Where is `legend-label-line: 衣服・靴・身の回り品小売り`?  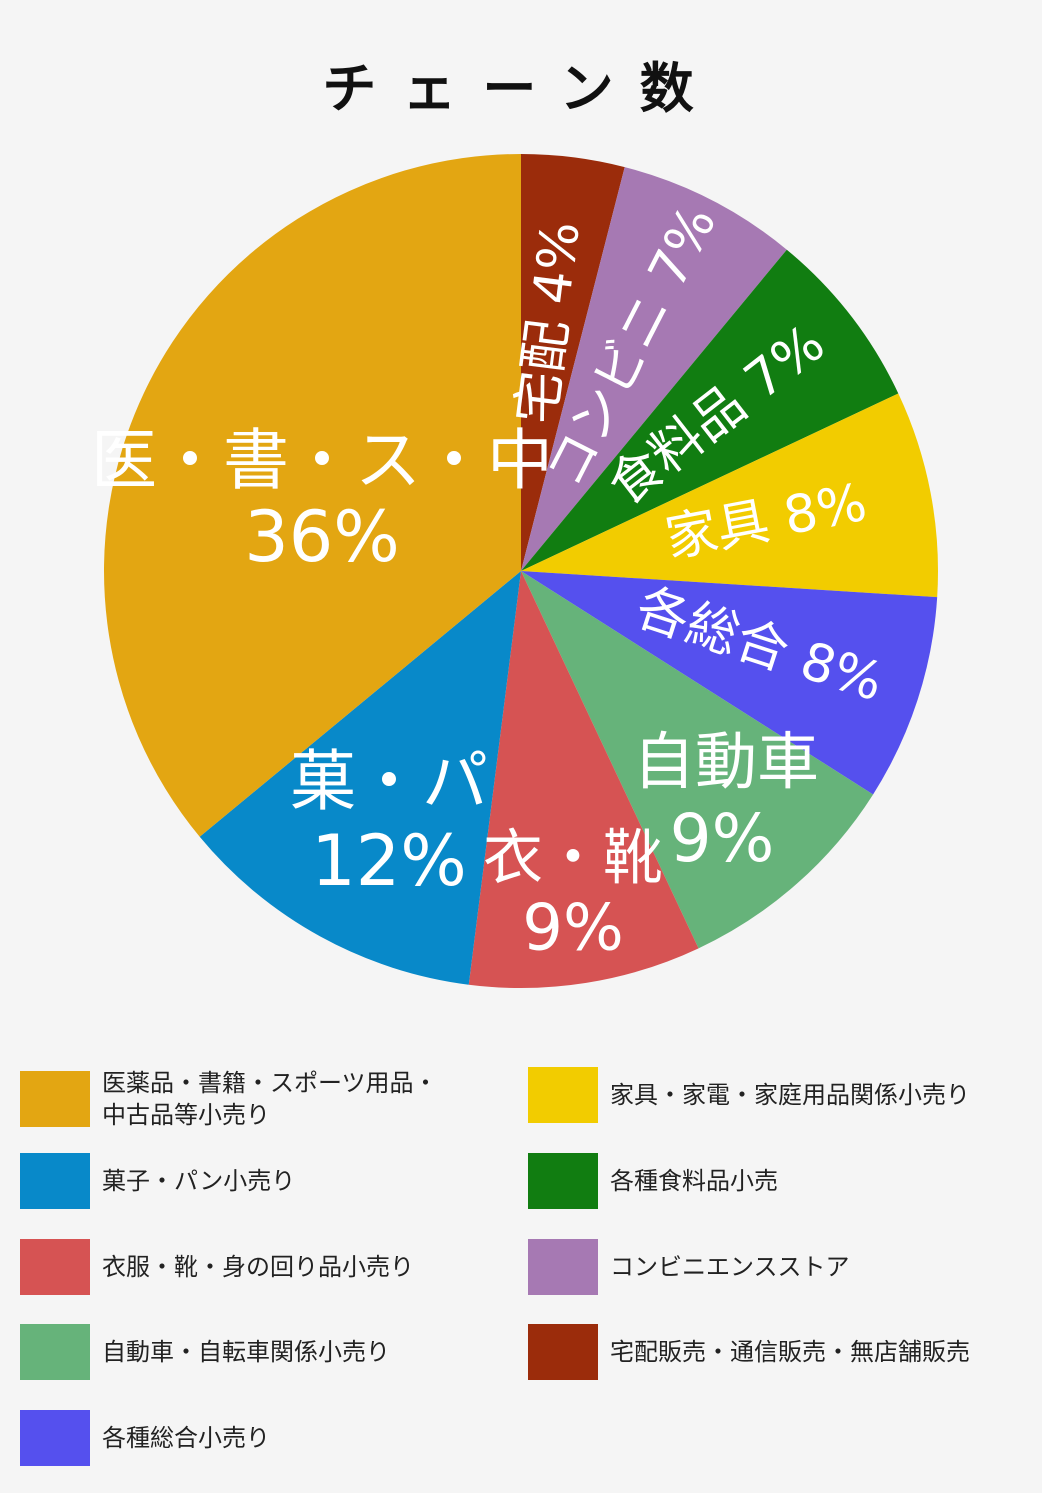
legend-label-line: 衣服・靴・身の回り品小売り is located at coordinates (258, 1267).